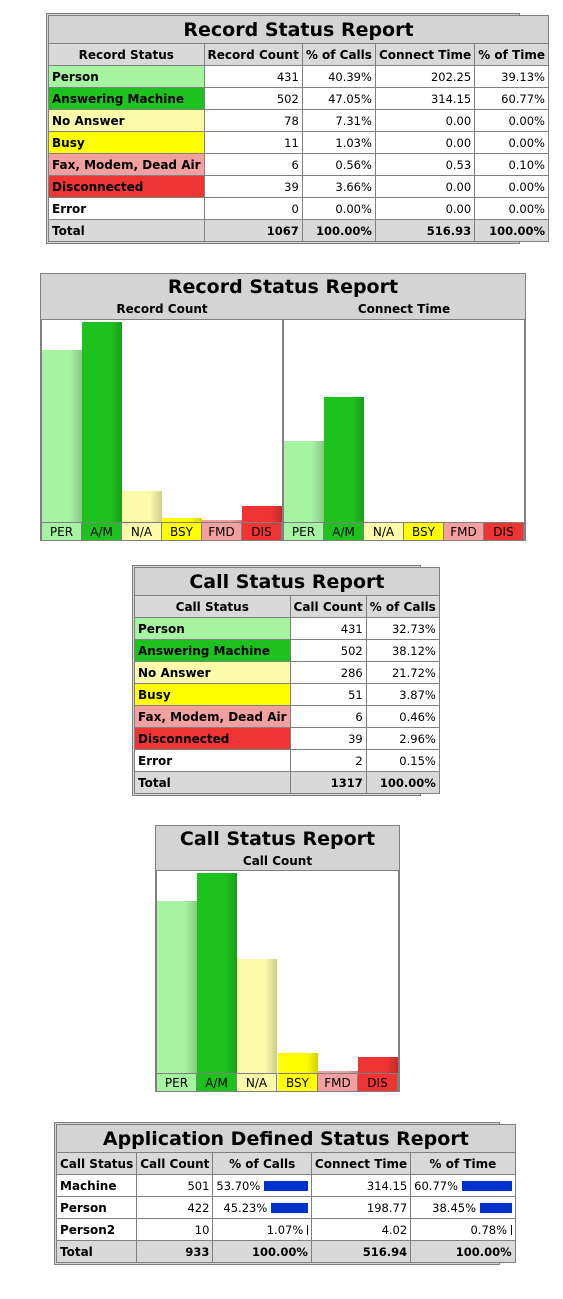 The height and width of the screenshot is (1299, 563). I want to click on table-title: Call Status Report, so click(287, 581).